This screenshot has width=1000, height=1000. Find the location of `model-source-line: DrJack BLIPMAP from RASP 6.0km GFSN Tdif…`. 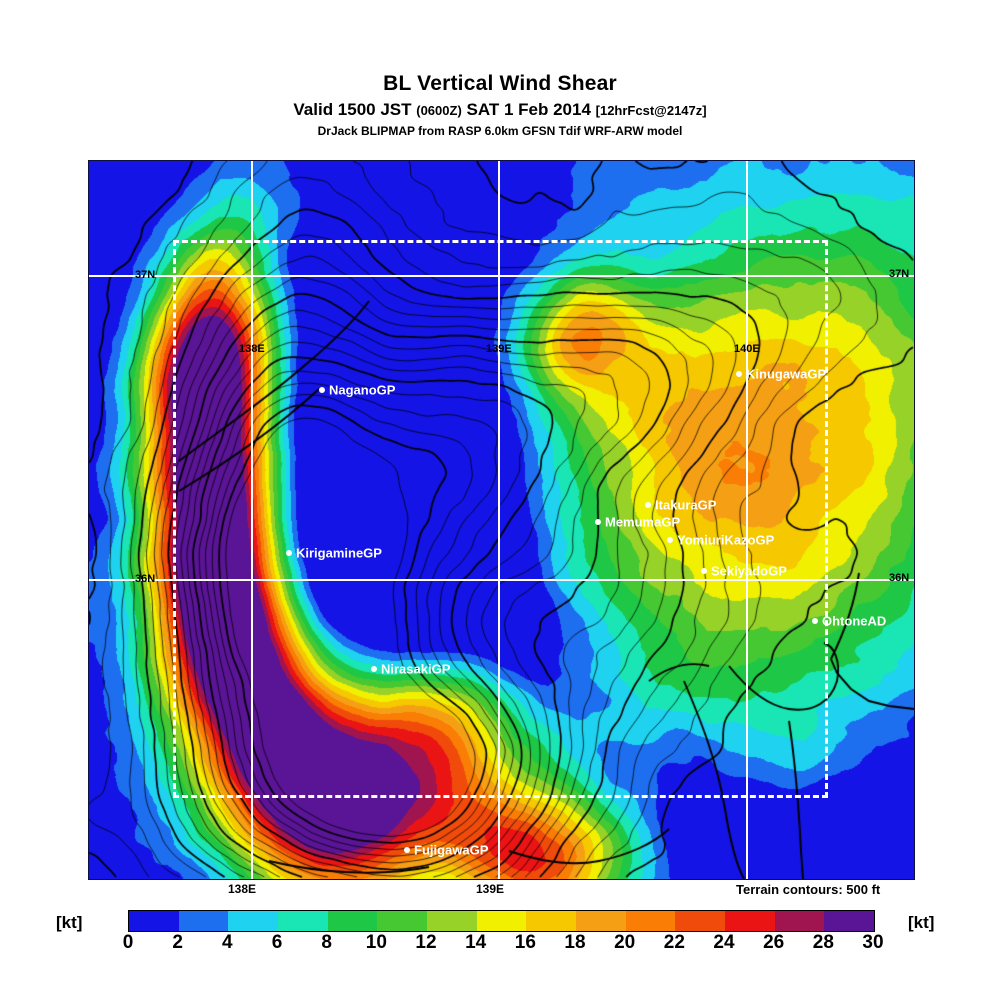

model-source-line: DrJack BLIPMAP from RASP 6.0km GFSN Tdif… is located at coordinates (500, 131).